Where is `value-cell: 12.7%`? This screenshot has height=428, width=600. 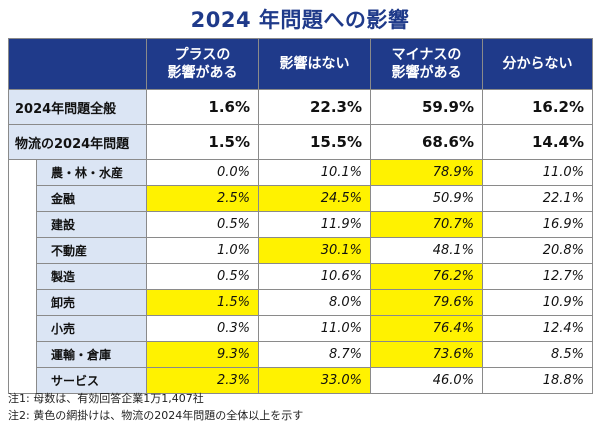
value-cell: 12.7% is located at coordinates (537, 276).